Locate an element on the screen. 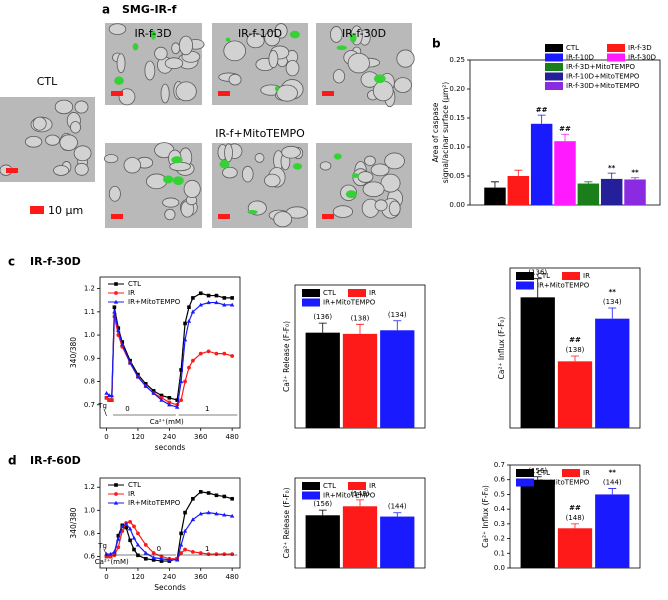 This screenshot has width=668, height=600. panel-title: IR-f-30D is located at coordinates (55, 261).